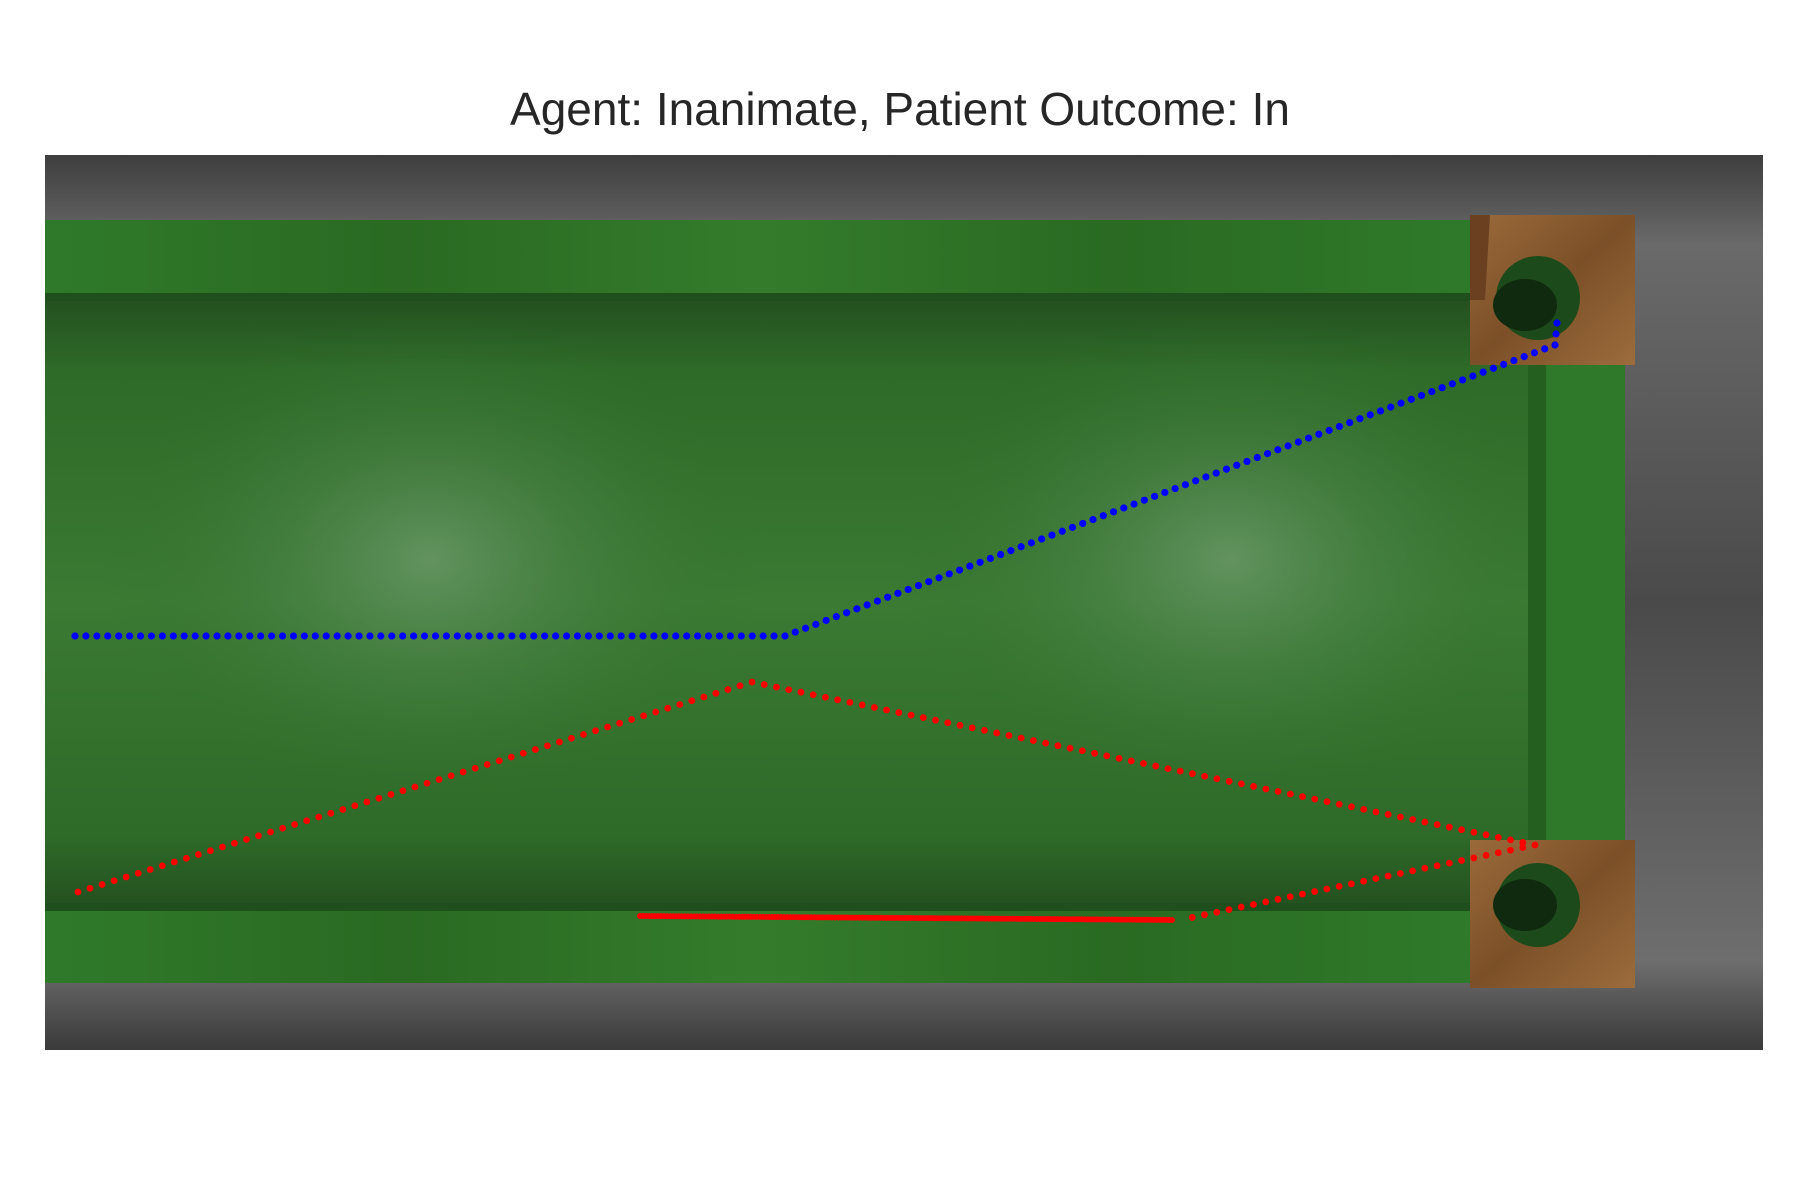  I want to click on pocket-bottom-right, so click(1552, 914).